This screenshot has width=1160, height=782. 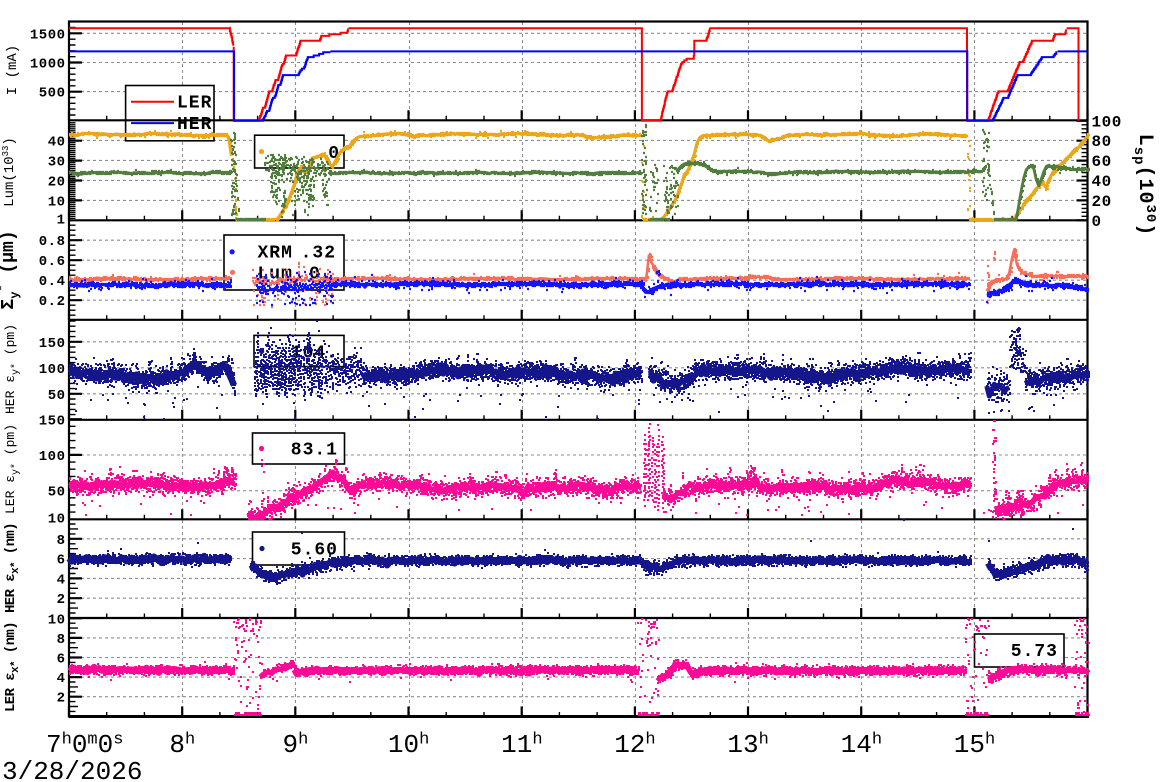 What do you see at coordinates (48, 35) in the screenshot?
I see `svg-text: 1500` at bounding box center [48, 35].